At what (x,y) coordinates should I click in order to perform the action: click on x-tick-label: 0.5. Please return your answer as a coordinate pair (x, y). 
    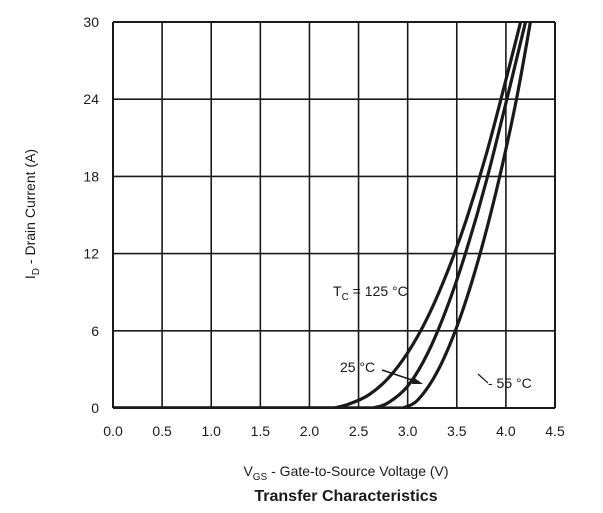
    Looking at the image, I should click on (162, 431).